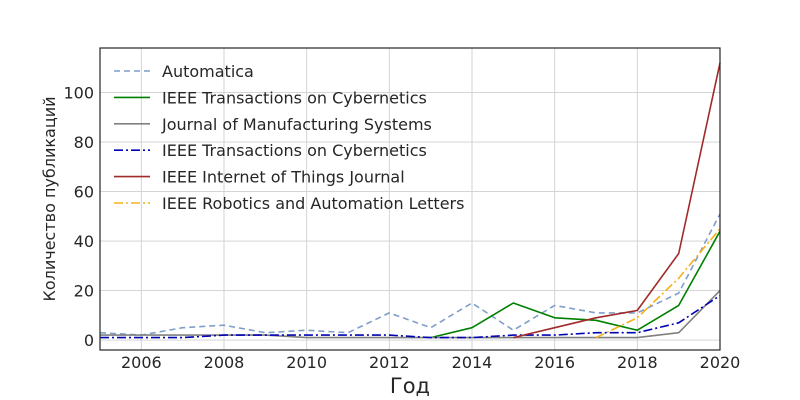 The height and width of the screenshot is (400, 800). Describe the element at coordinates (78, 217) in the screenshot. I see `y-tick-labels: 0 20 40 60 80 100` at that location.